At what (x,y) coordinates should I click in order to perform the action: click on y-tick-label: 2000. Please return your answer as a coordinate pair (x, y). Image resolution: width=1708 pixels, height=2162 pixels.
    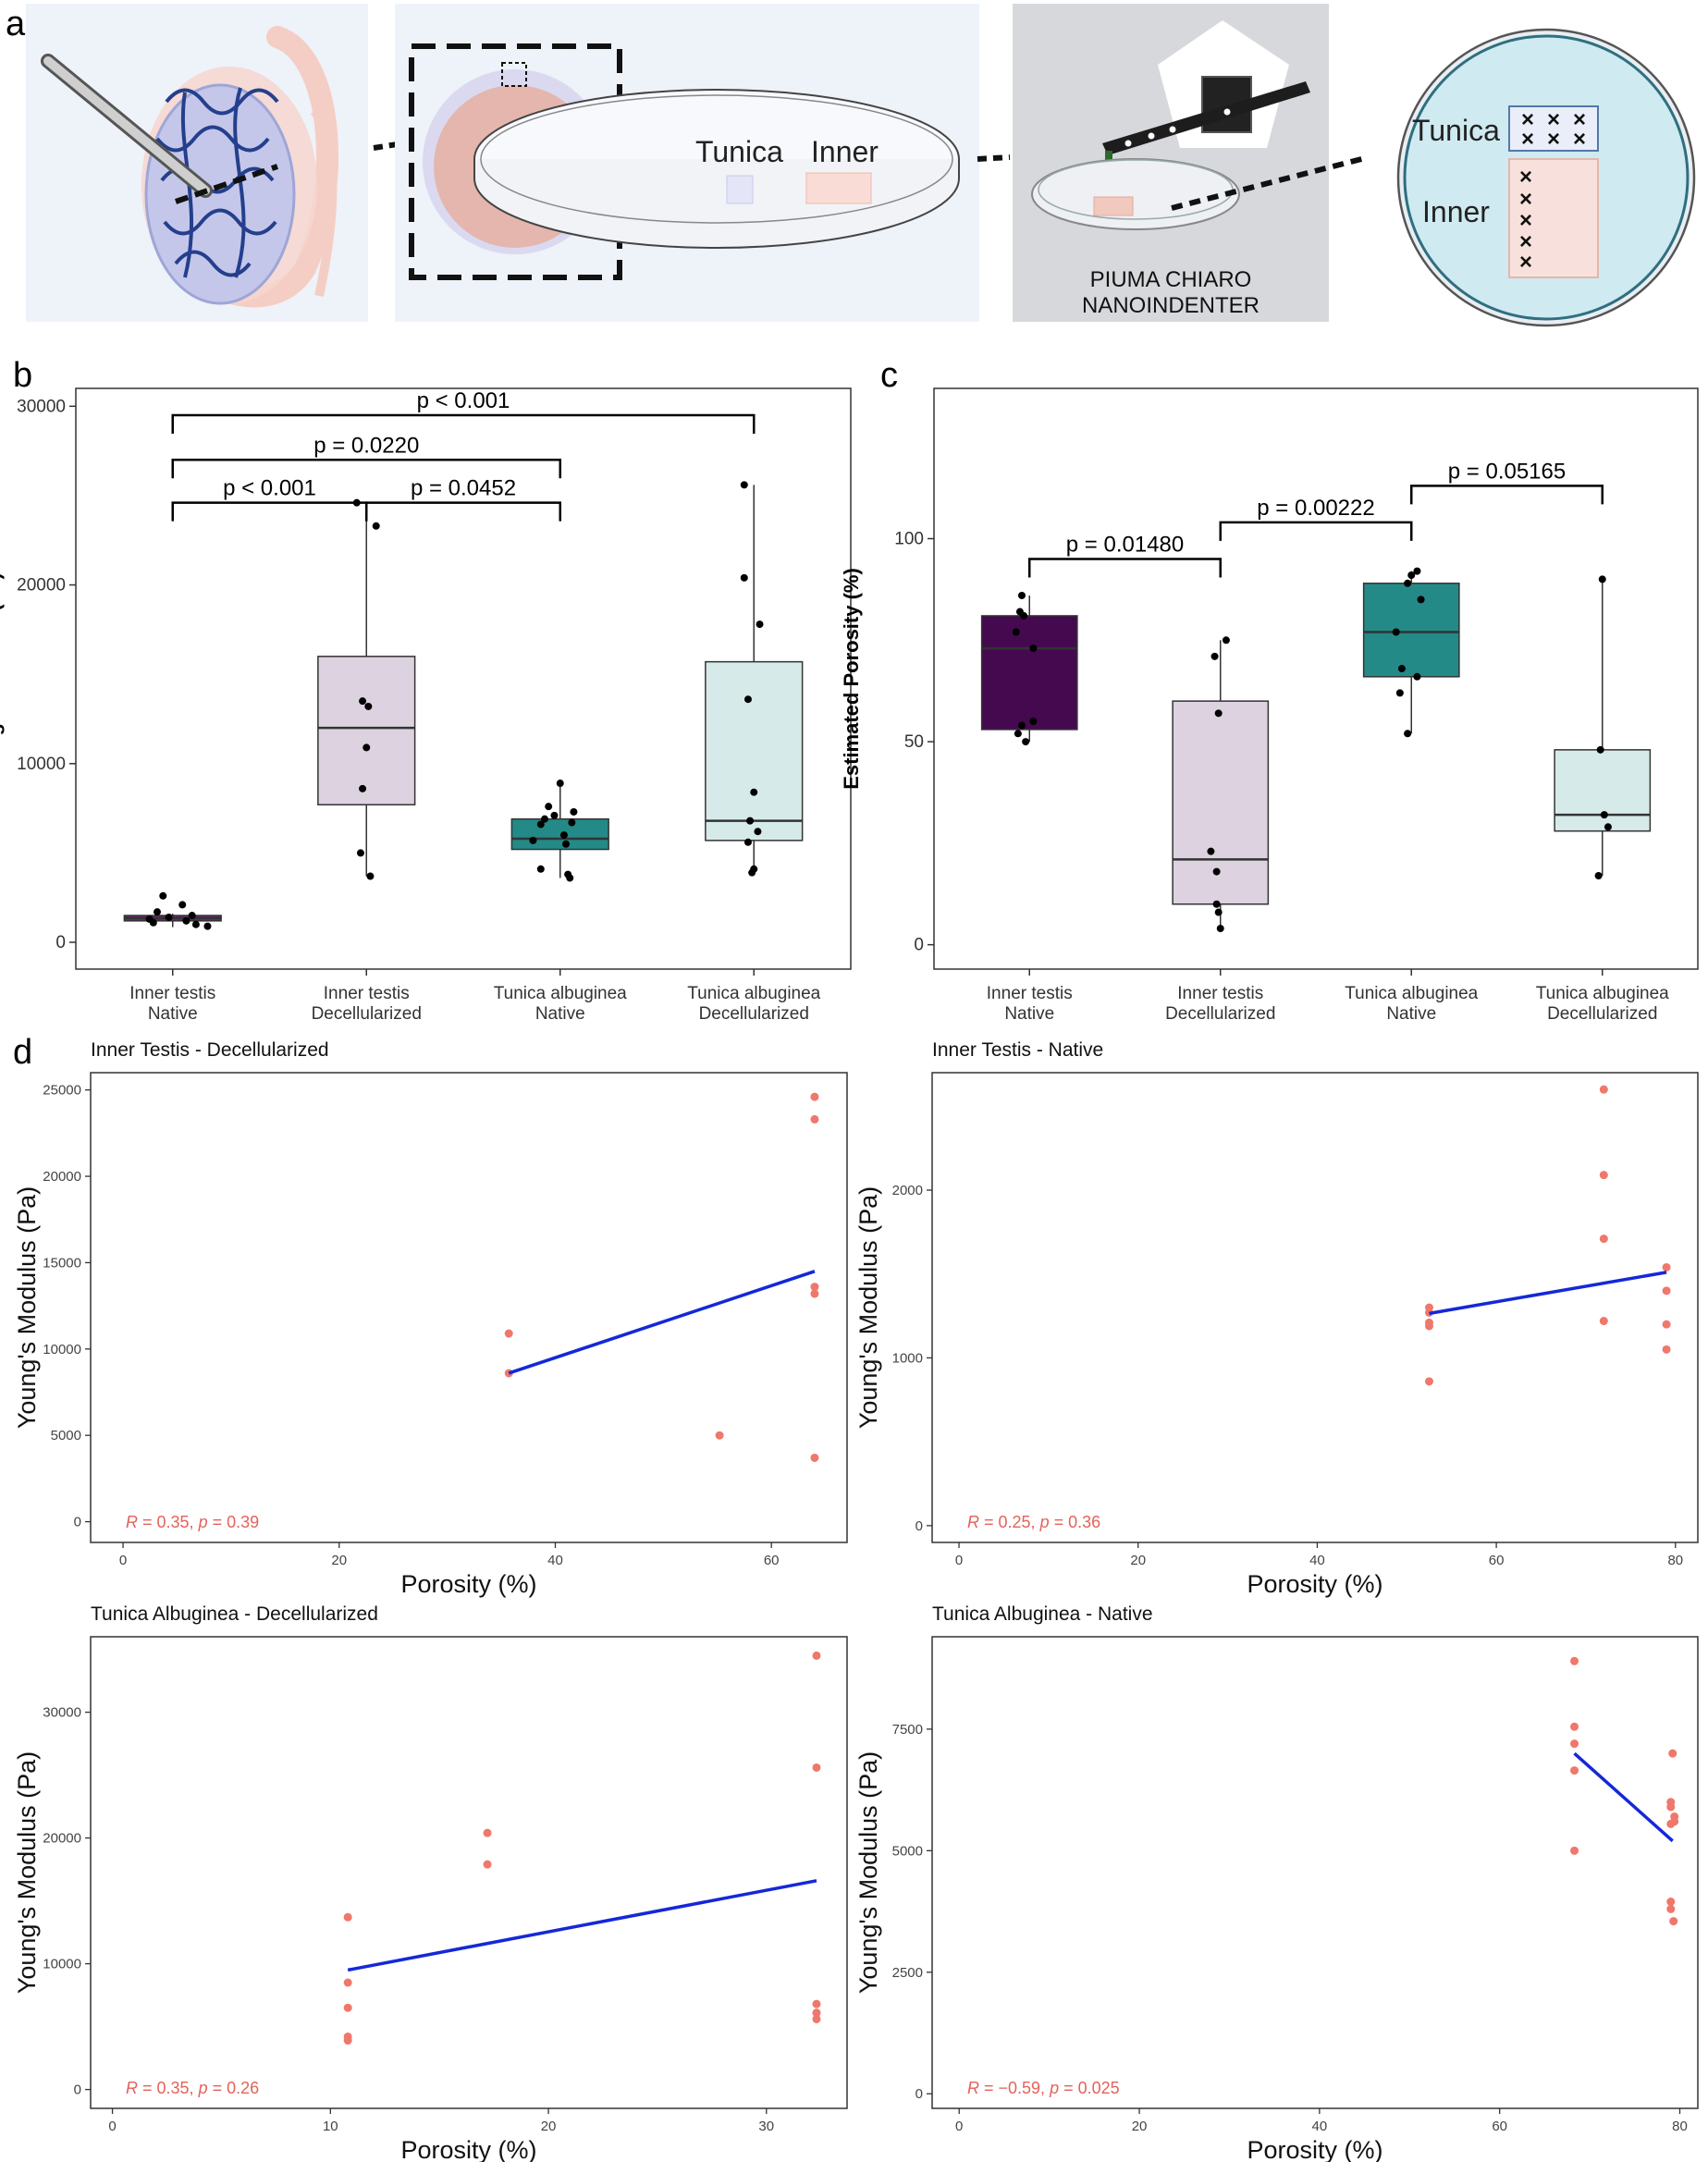
    Looking at the image, I should click on (908, 1190).